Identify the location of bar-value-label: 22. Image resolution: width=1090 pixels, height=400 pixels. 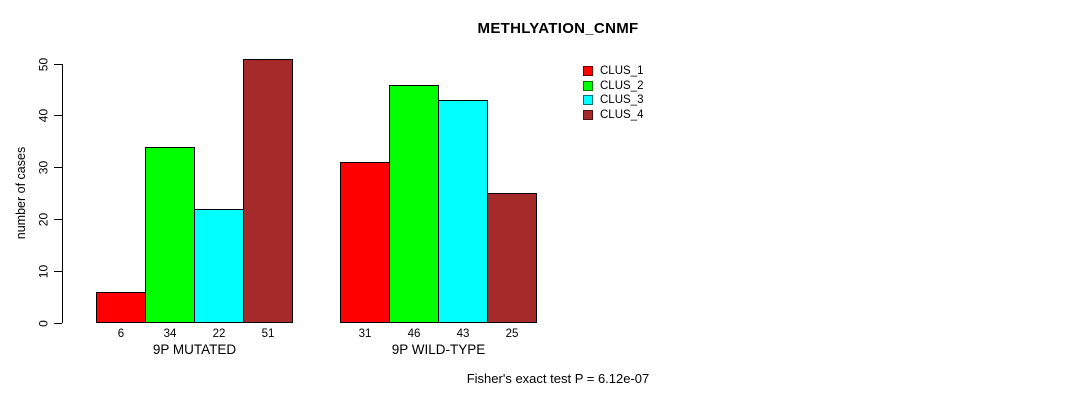
(219, 334).